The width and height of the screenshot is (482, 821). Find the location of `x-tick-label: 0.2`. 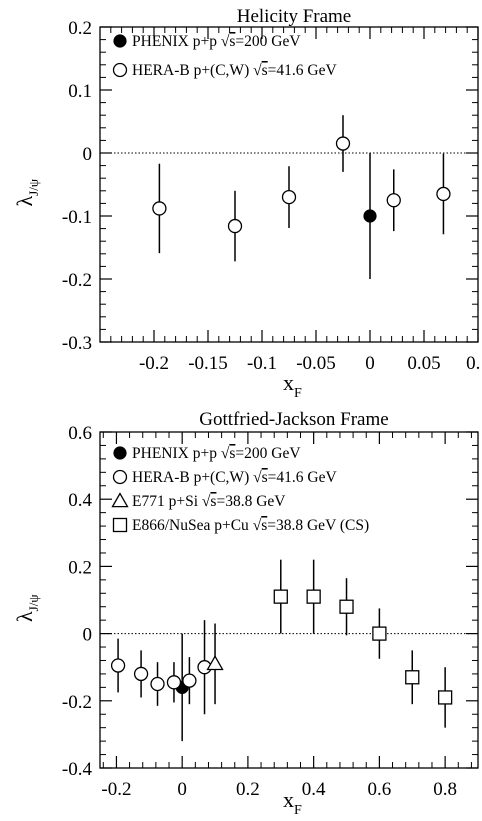

x-tick-label: 0.2 is located at coordinates (248, 789).